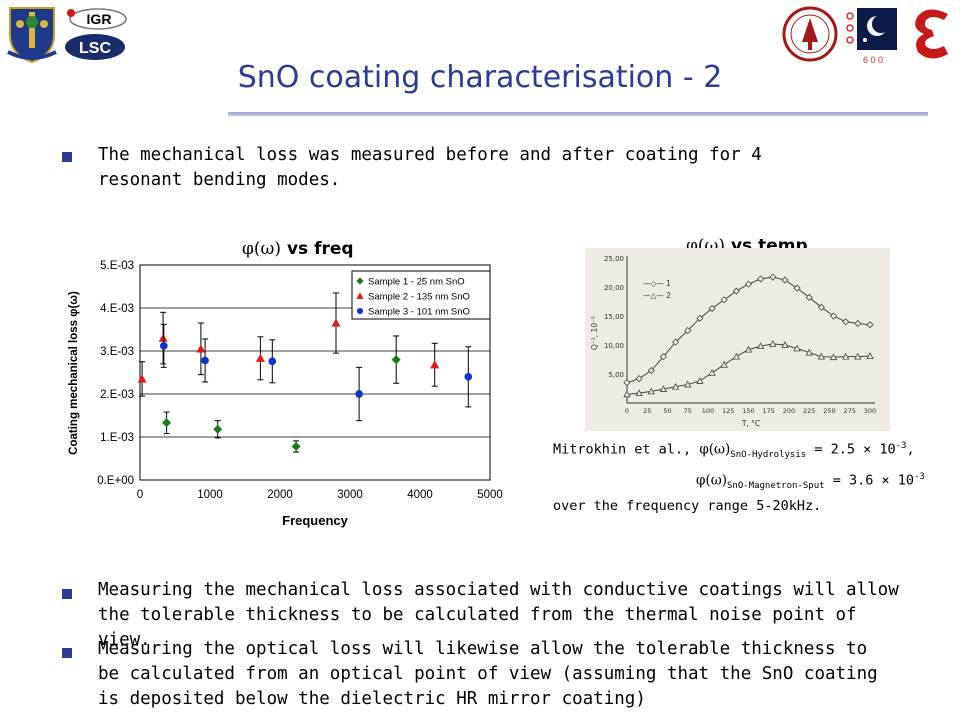  Describe the element at coordinates (657, 295) in the screenshot. I see `chart2-legend-2: —△— 2` at that location.